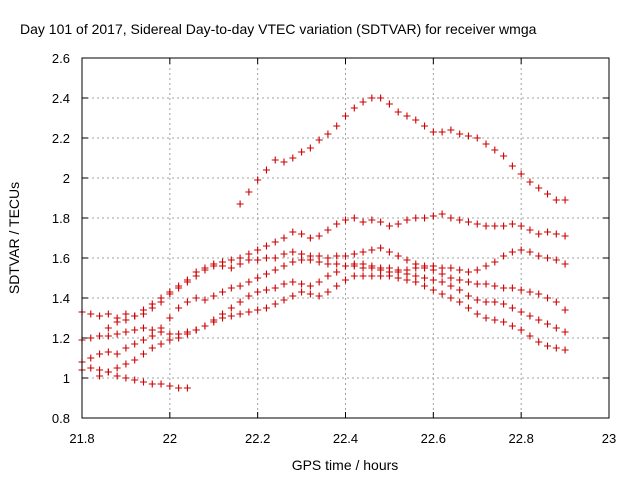 This screenshot has width=640, height=480. What do you see at coordinates (521, 438) in the screenshot?
I see `x-tick-label: 22.8` at bounding box center [521, 438].